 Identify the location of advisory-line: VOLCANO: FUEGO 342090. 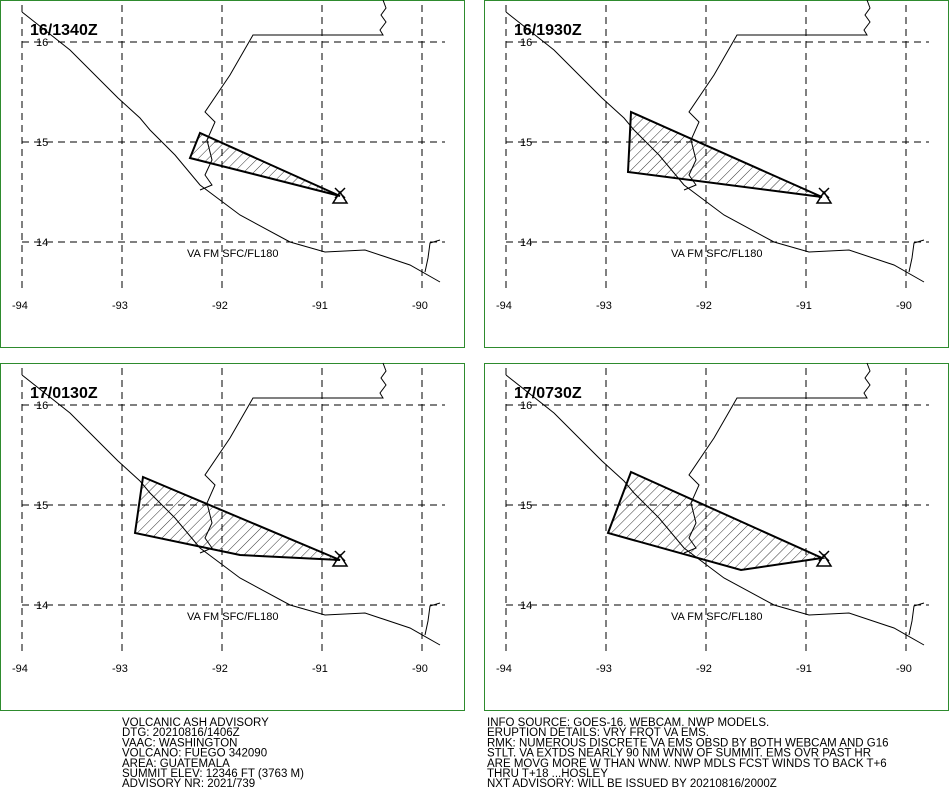
(194, 754).